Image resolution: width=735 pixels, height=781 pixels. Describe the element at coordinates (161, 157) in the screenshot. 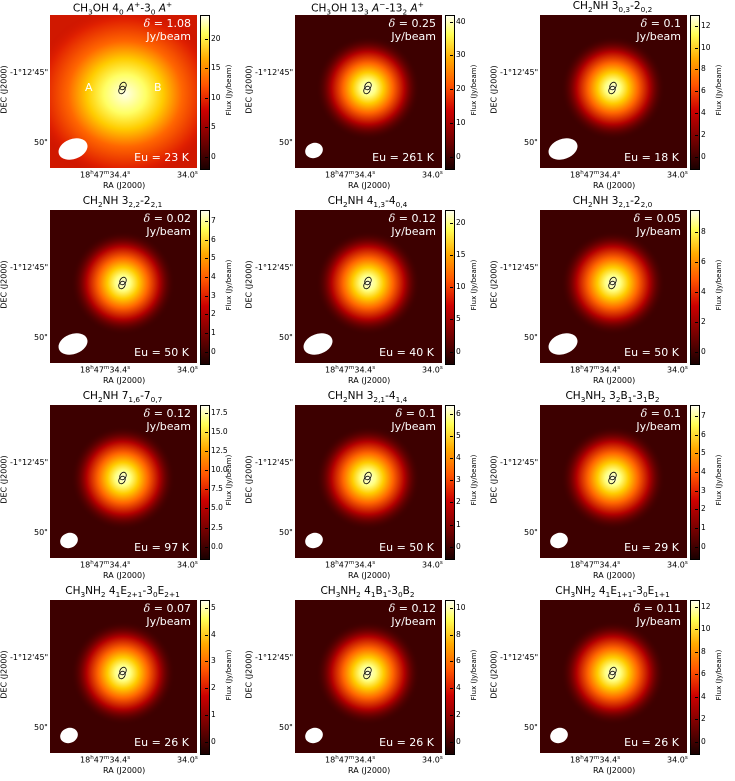

I see `upper-energy-label: Eu = 23 K` at that location.